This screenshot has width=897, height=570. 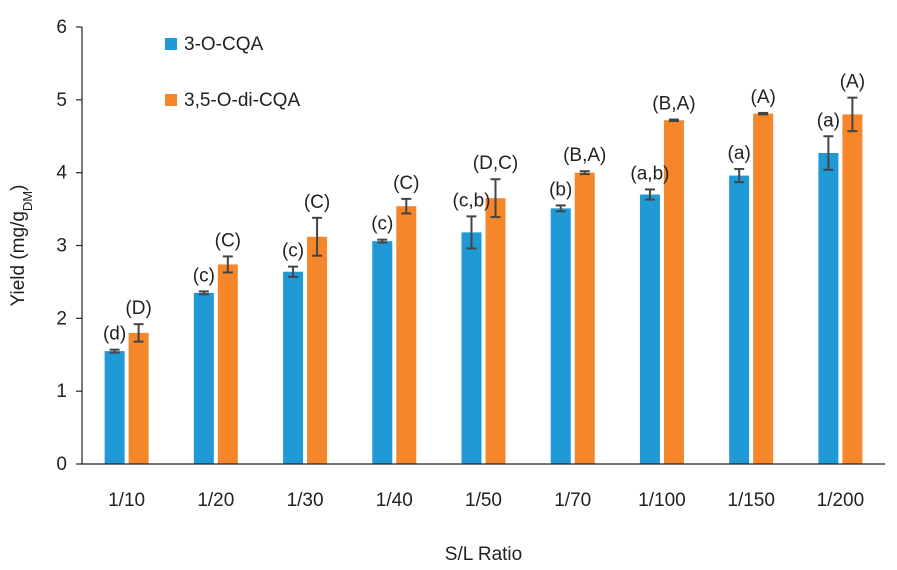 I want to click on y-tick-label: 1, so click(x=61, y=391).